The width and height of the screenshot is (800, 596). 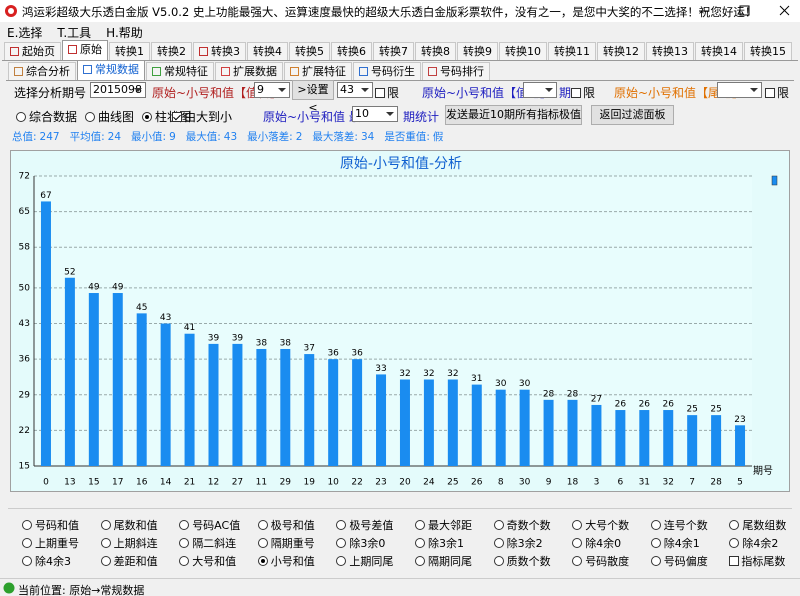 What do you see at coordinates (49, 137) in the screenshot?
I see `stat-value: 247` at bounding box center [49, 137].